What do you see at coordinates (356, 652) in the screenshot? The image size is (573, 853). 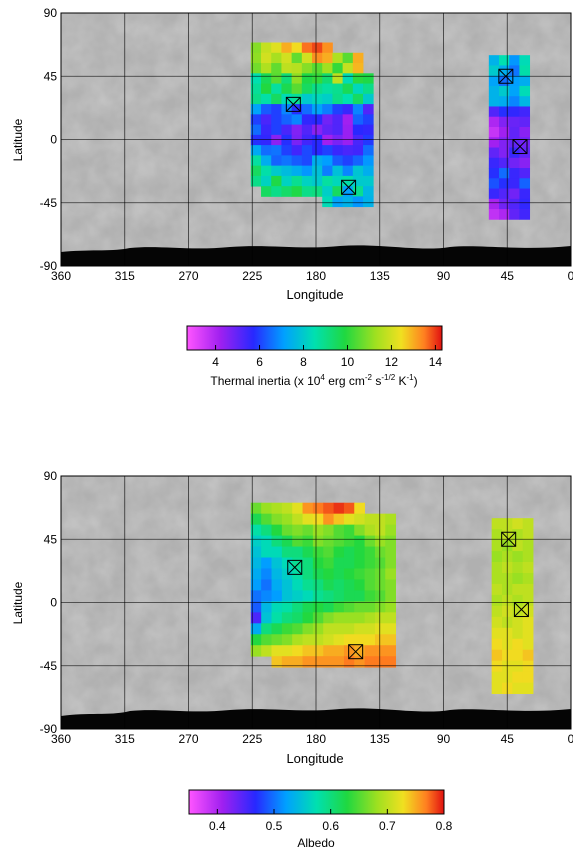 I see `crossed-box-marker` at bounding box center [356, 652].